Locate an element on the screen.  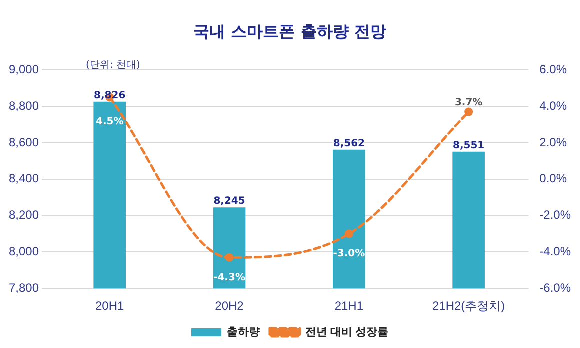
y2-tick-label: 0.0% is located at coordinates (554, 179).